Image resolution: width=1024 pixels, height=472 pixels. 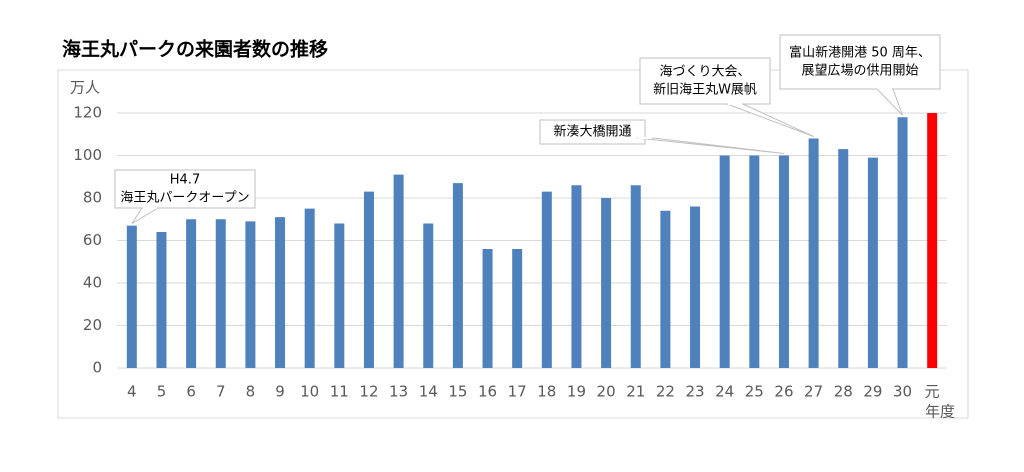 I want to click on y-tick-label: 60, so click(x=92, y=240).